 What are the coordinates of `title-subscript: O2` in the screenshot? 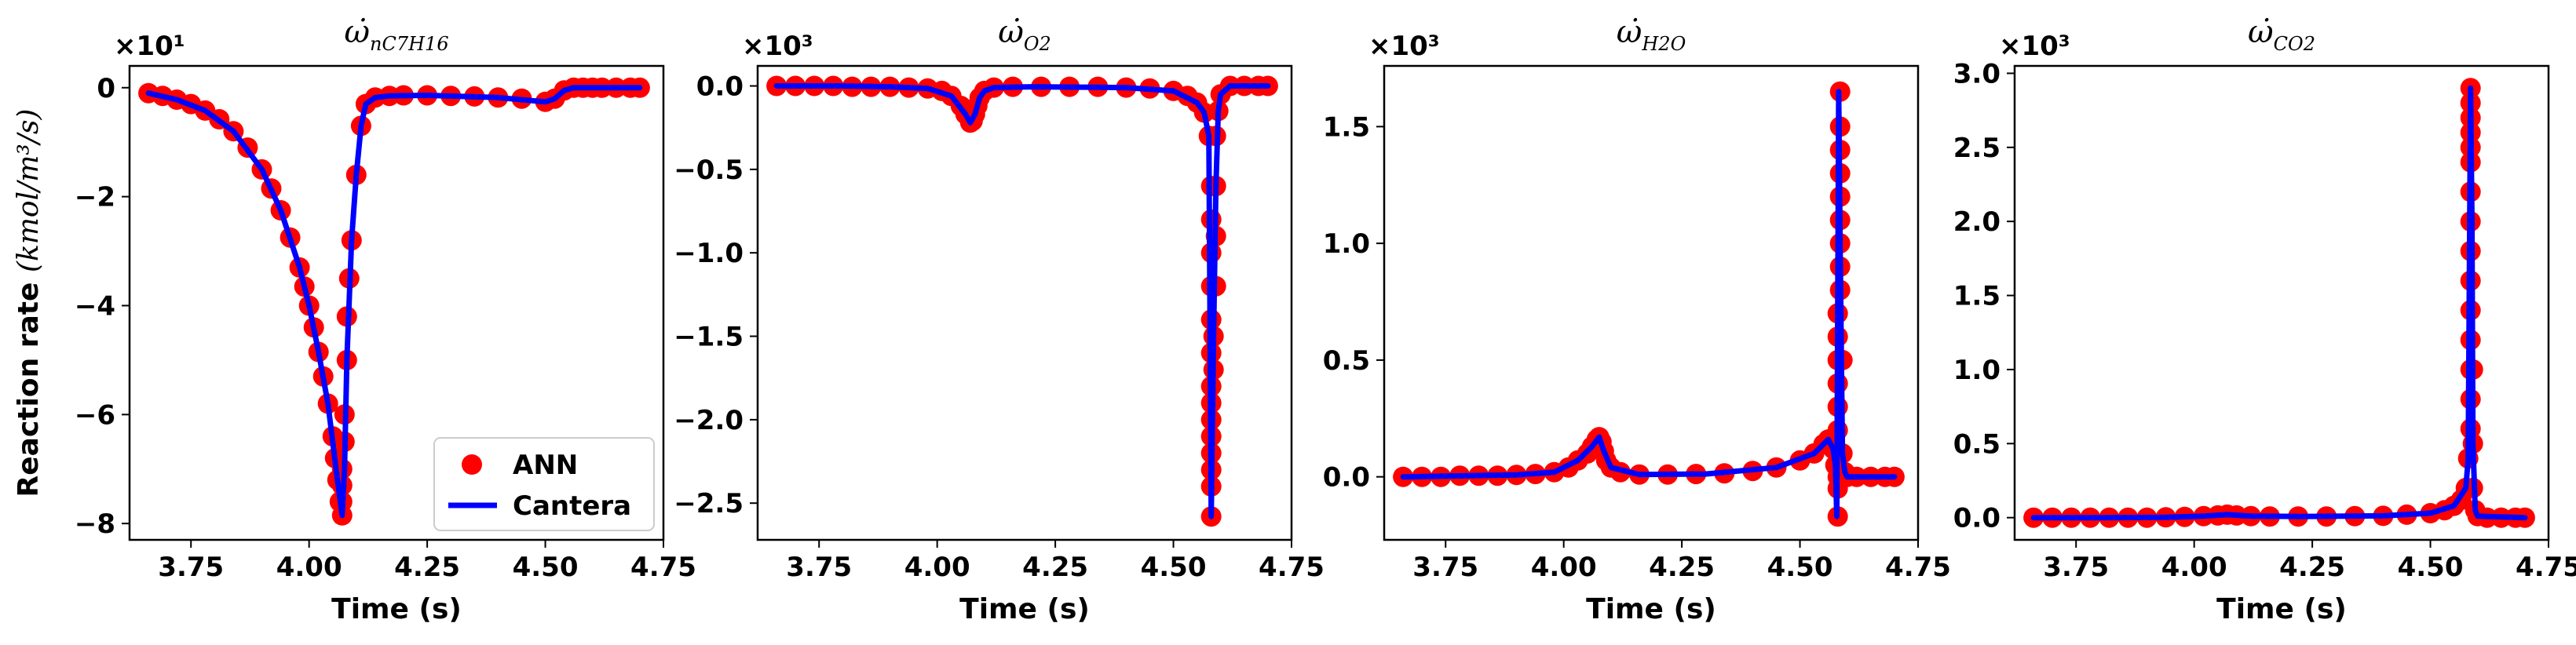 It's located at (1037, 44).